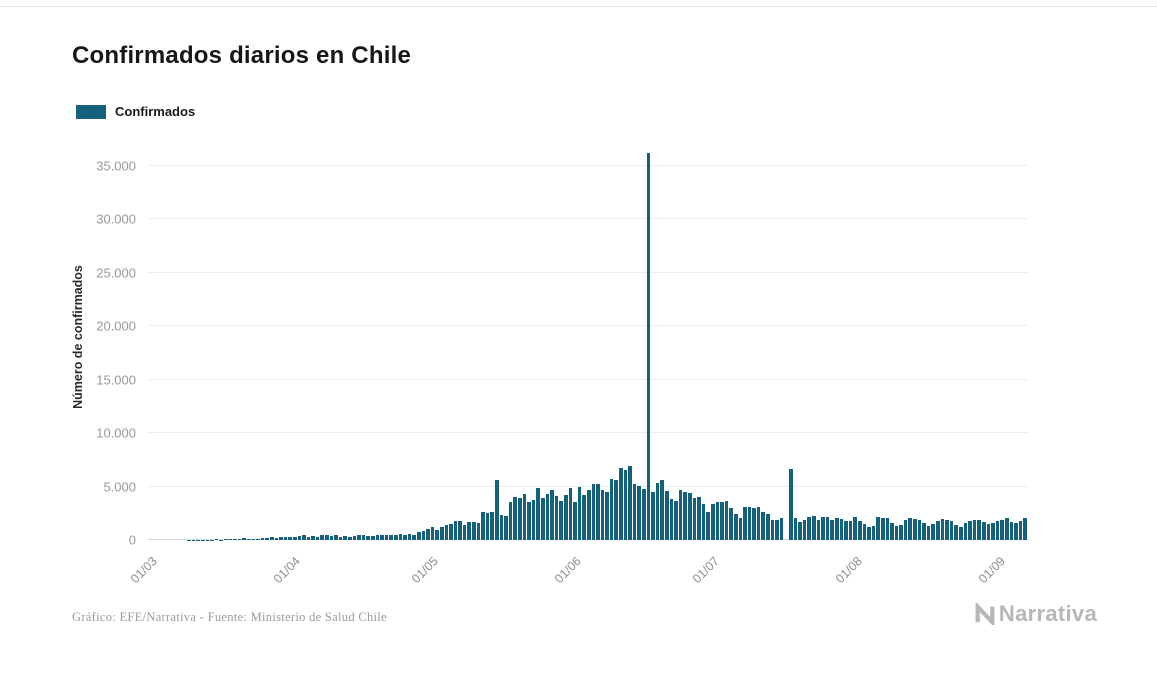 This screenshot has width=1157, height=674. I want to click on legend: Confirmados, so click(135, 111).